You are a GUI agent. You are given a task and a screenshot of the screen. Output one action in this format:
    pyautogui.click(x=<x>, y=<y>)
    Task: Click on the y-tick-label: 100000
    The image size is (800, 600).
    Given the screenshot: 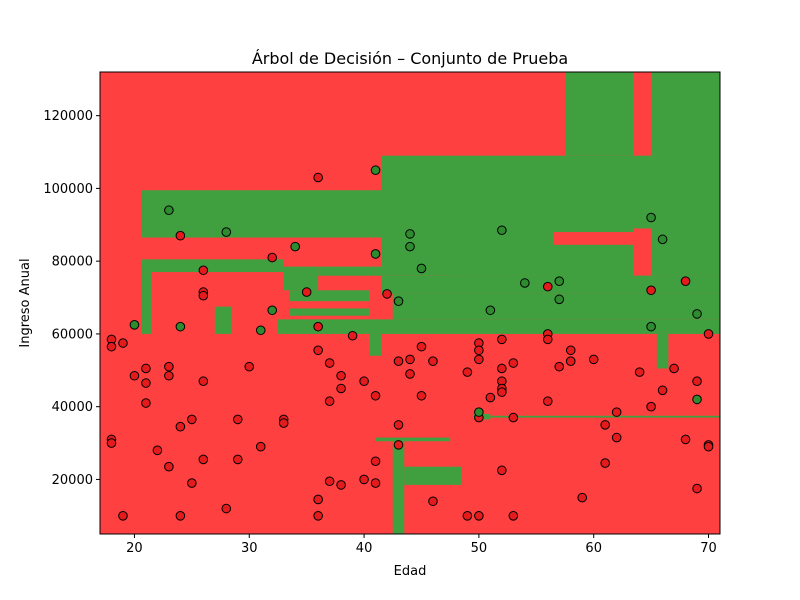 What is the action you would take?
    pyautogui.click(x=68, y=189)
    